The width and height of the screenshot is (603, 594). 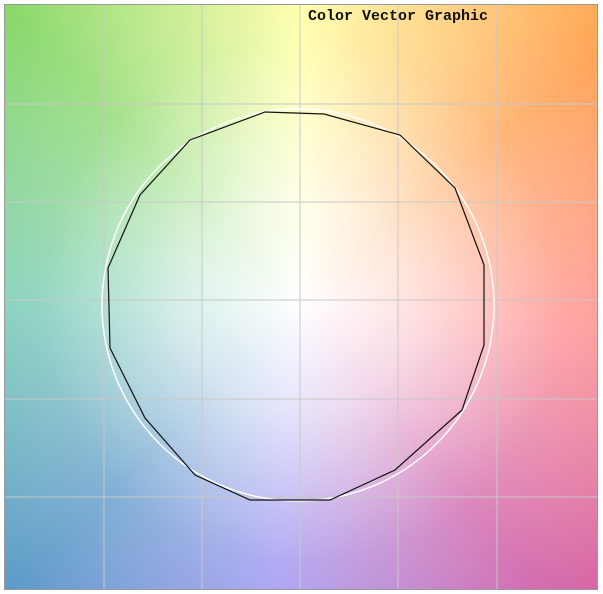 I want to click on title: Color Vector Graphic, so click(x=398, y=16).